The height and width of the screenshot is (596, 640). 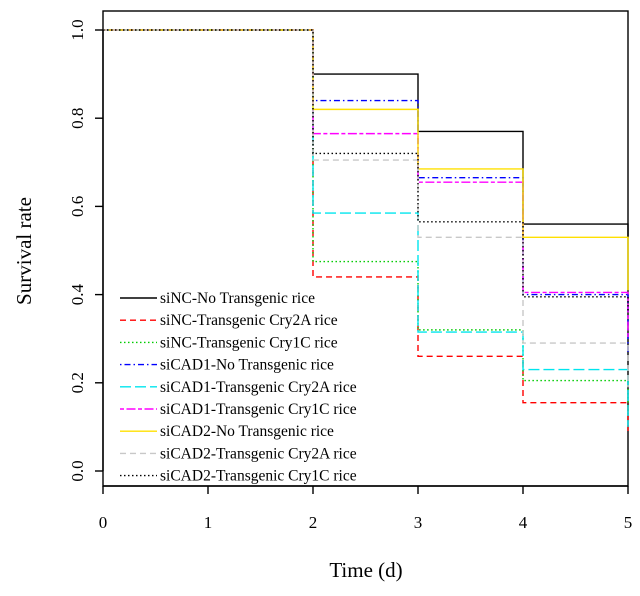 I want to click on x-tick-label: 0, so click(x=103, y=522).